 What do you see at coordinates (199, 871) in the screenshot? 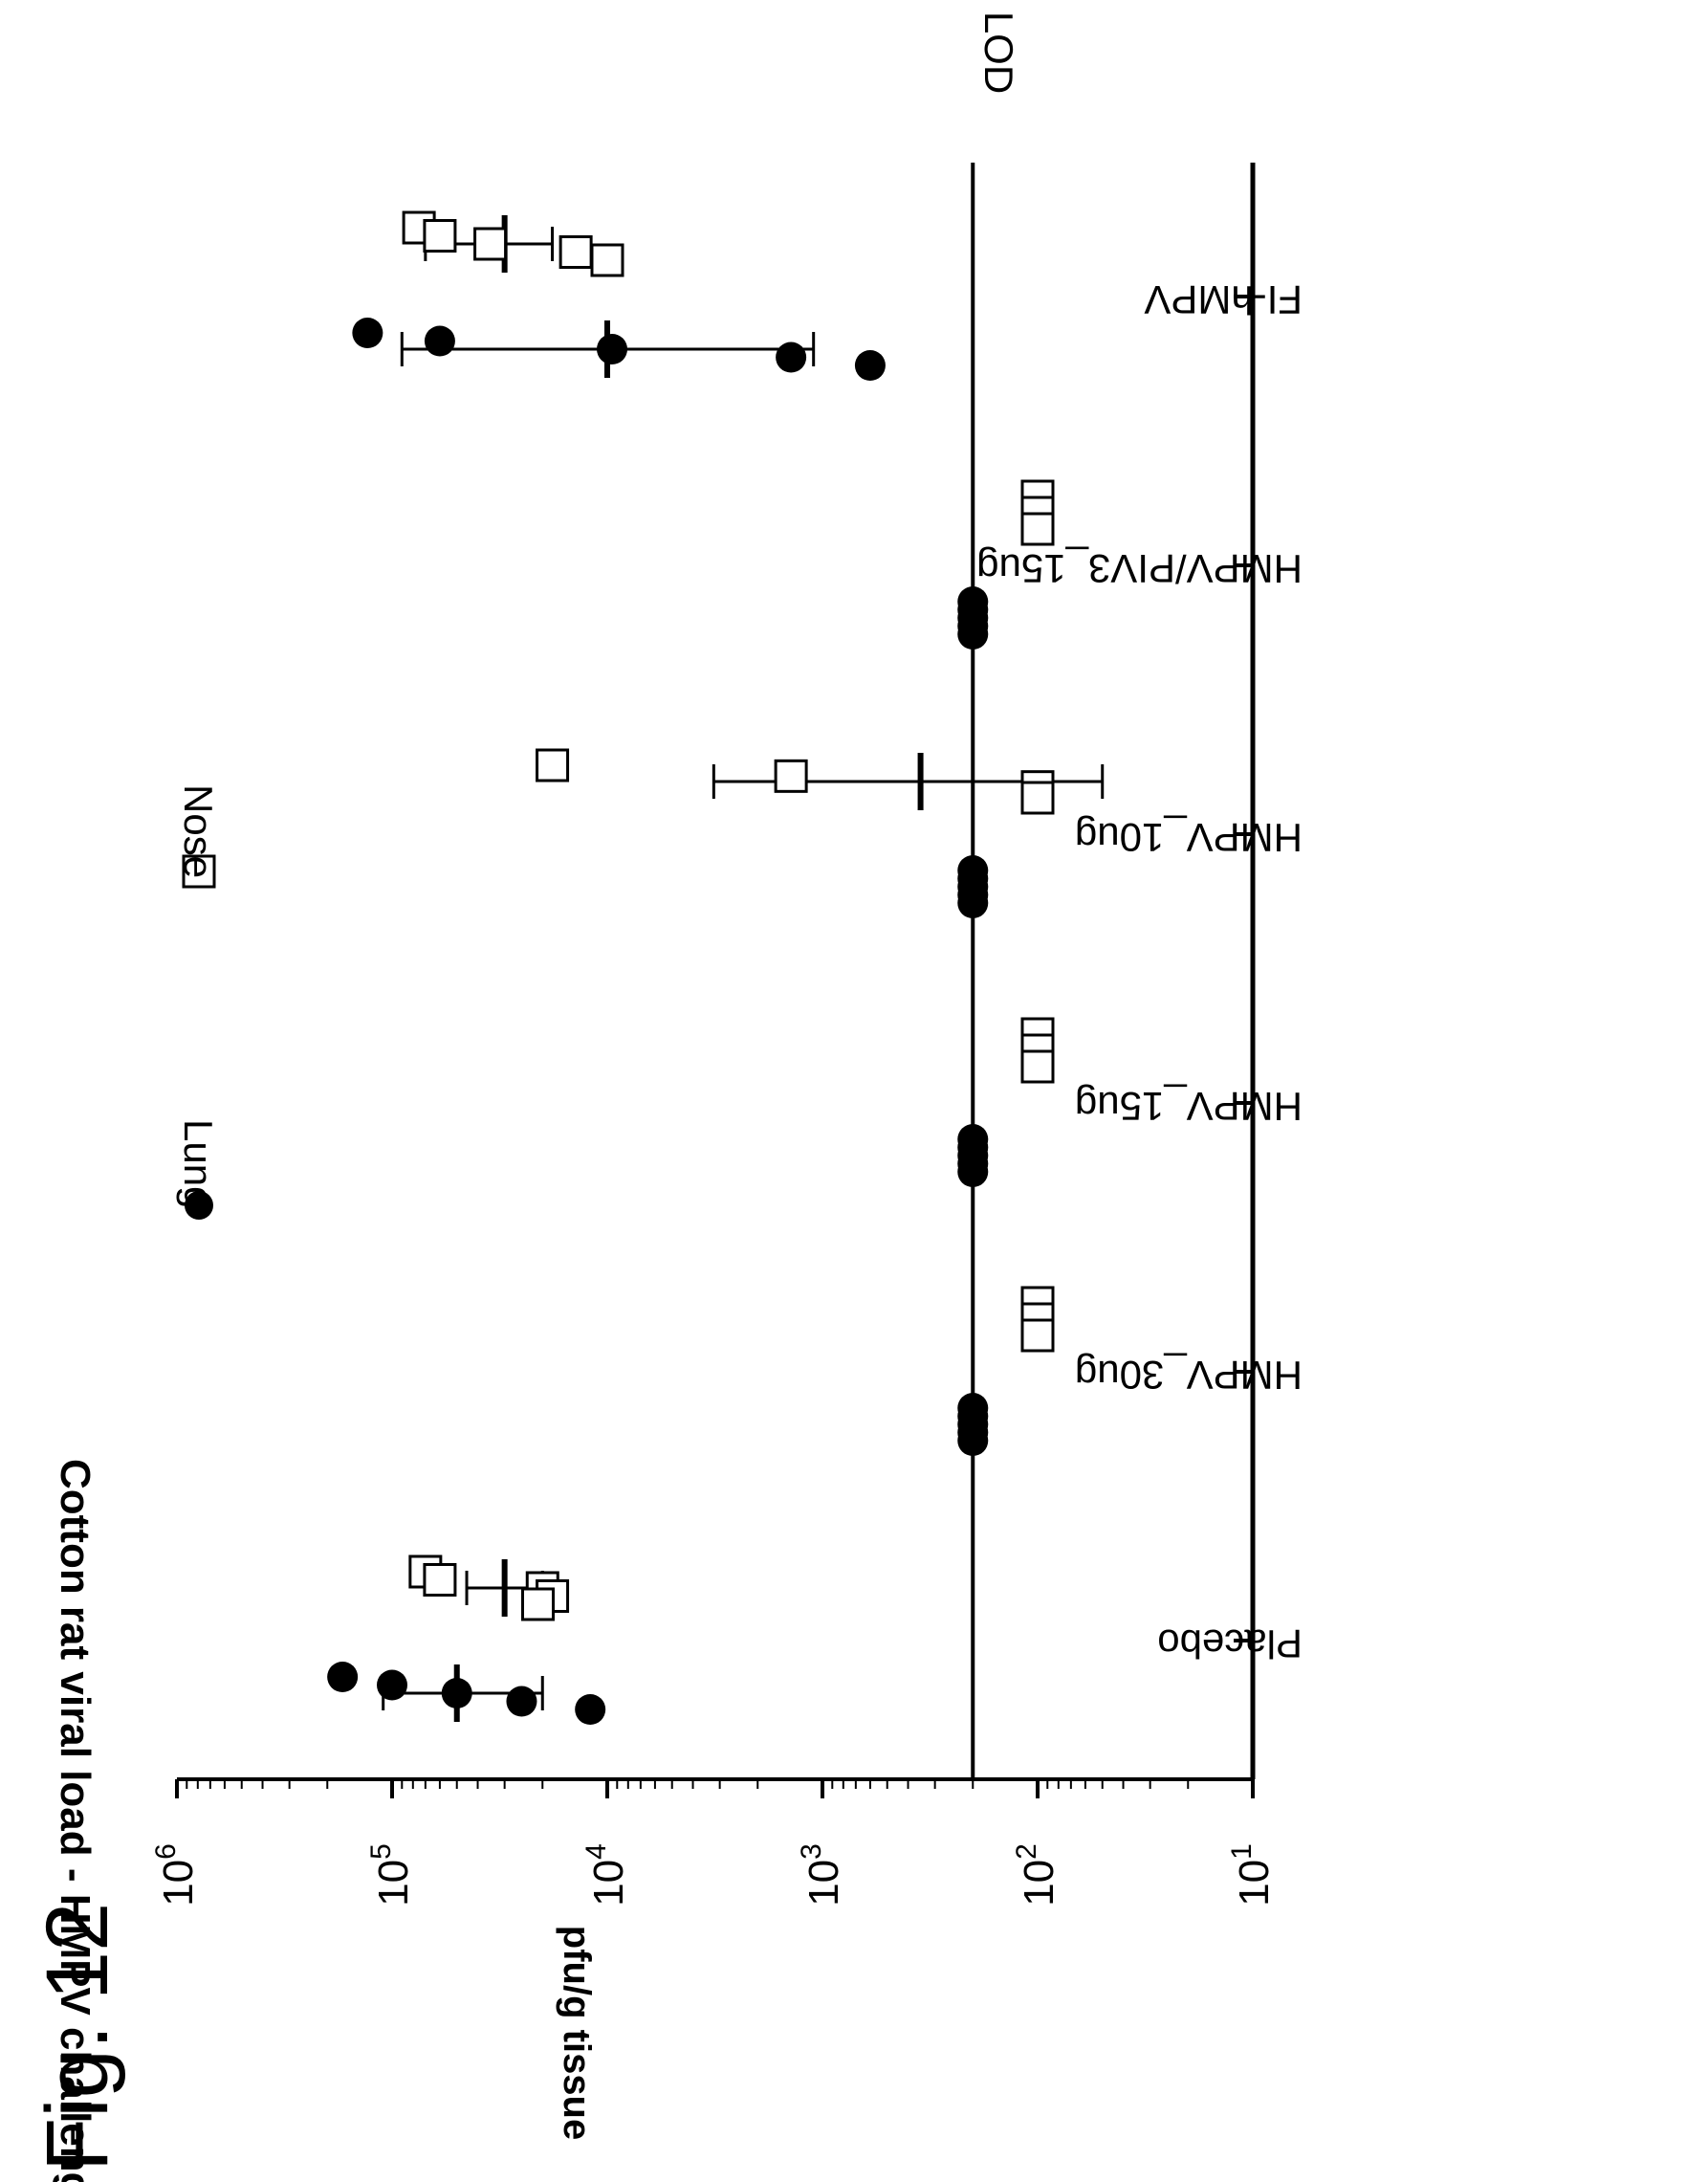
I see `legend-marker-nose` at bounding box center [199, 871].